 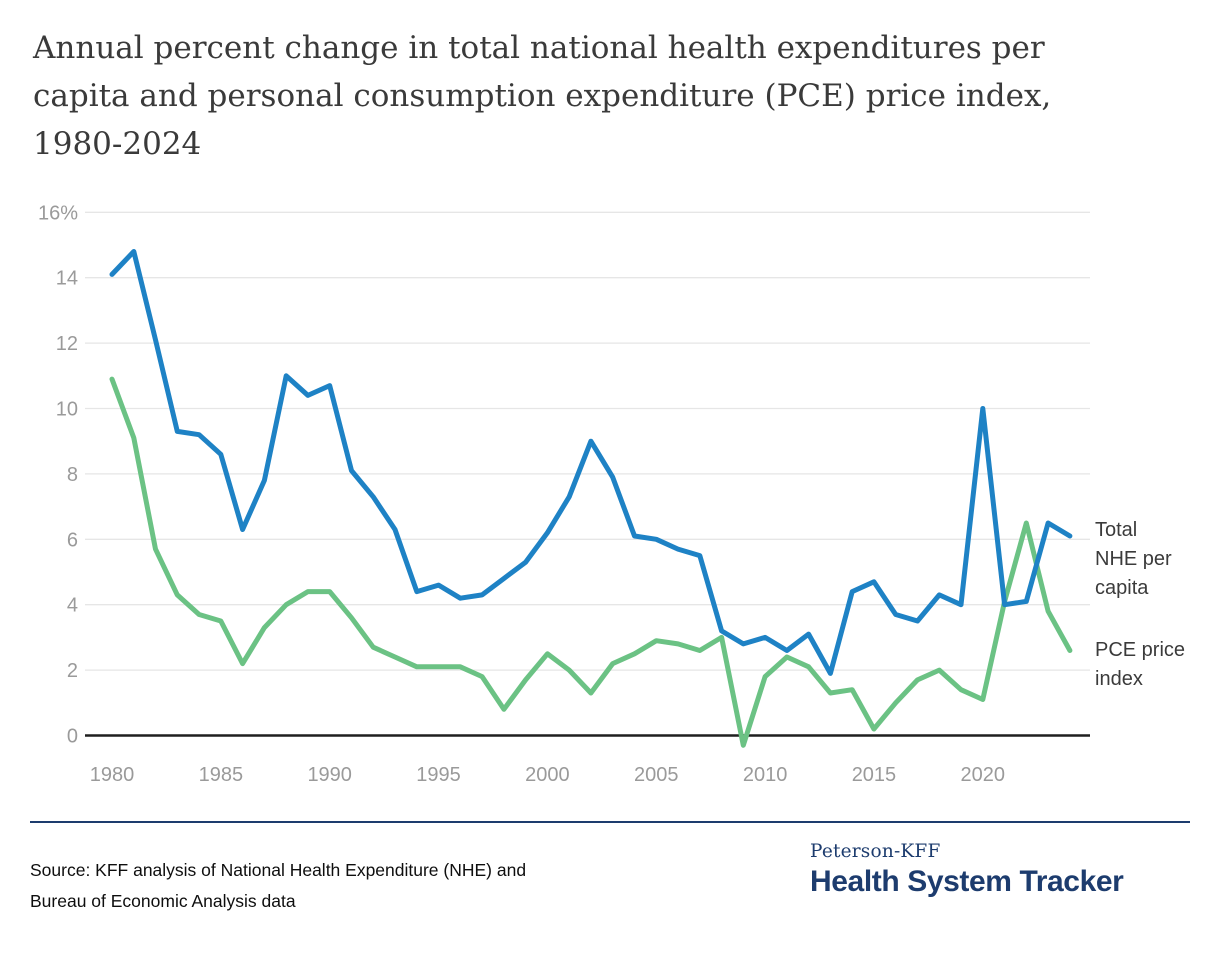 What do you see at coordinates (67, 410) in the screenshot?
I see `y-tick-label-10: 10` at bounding box center [67, 410].